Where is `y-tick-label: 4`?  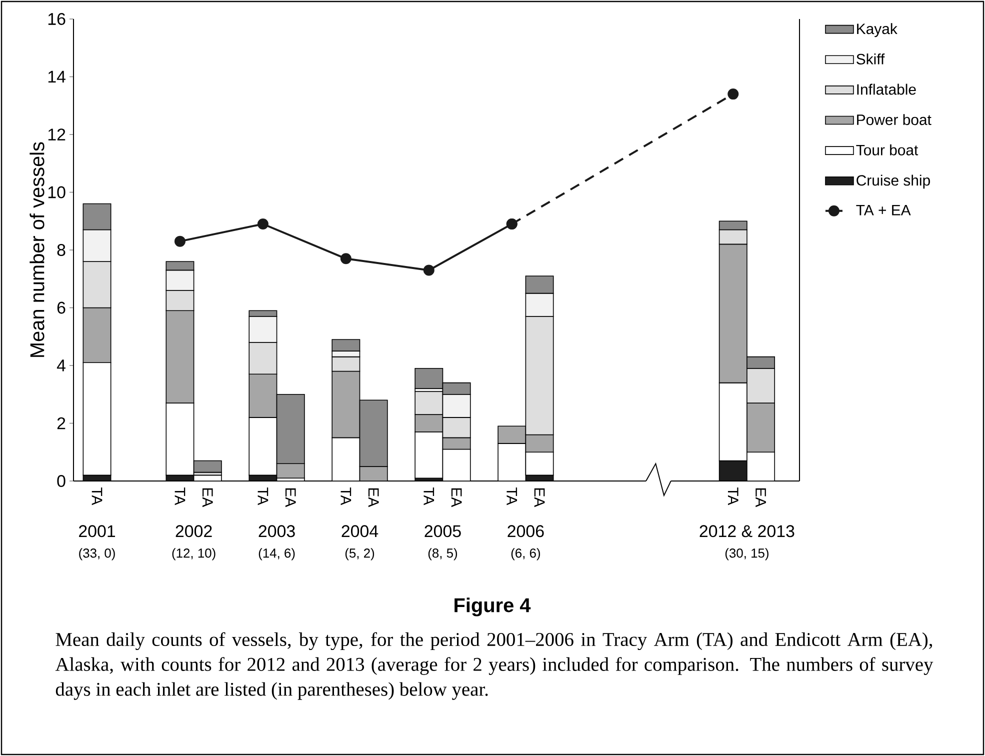
y-tick-label: 4 is located at coordinates (61, 366).